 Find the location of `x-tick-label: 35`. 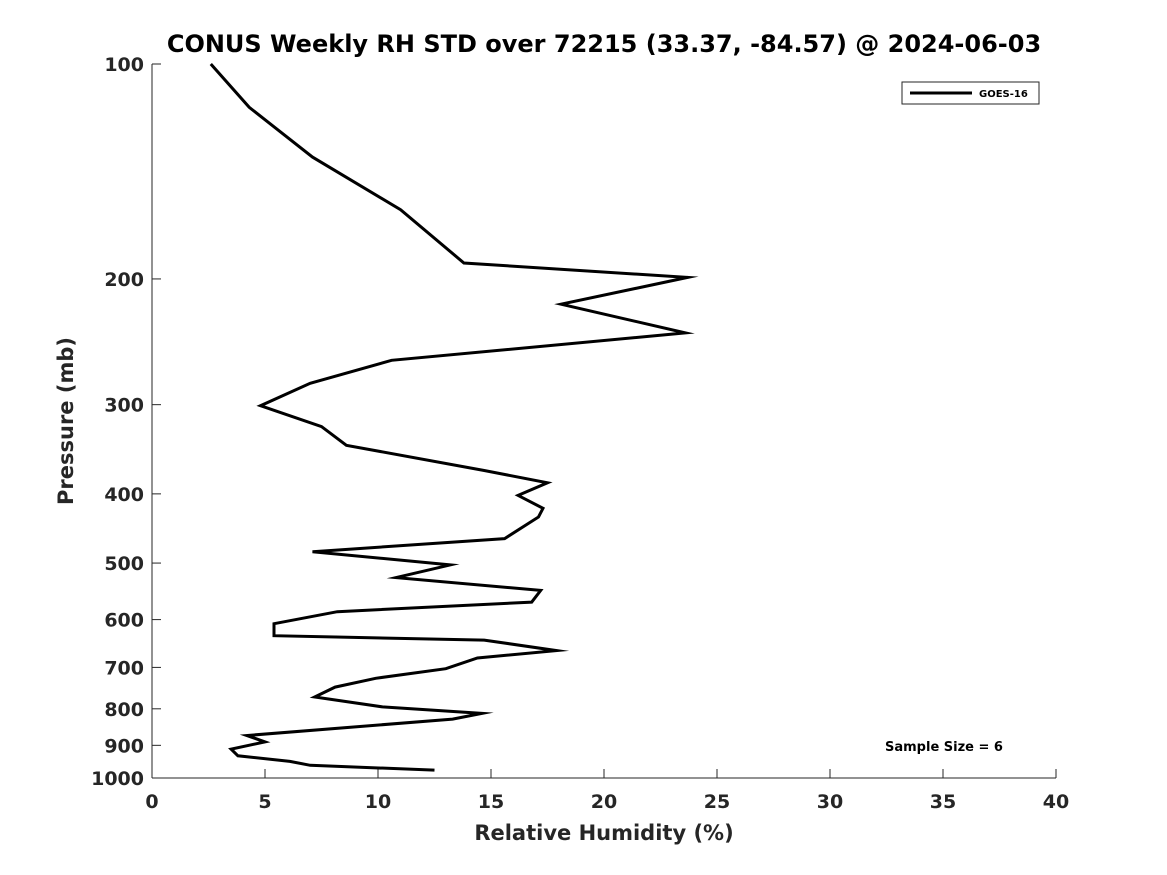

x-tick-label: 35 is located at coordinates (943, 802).